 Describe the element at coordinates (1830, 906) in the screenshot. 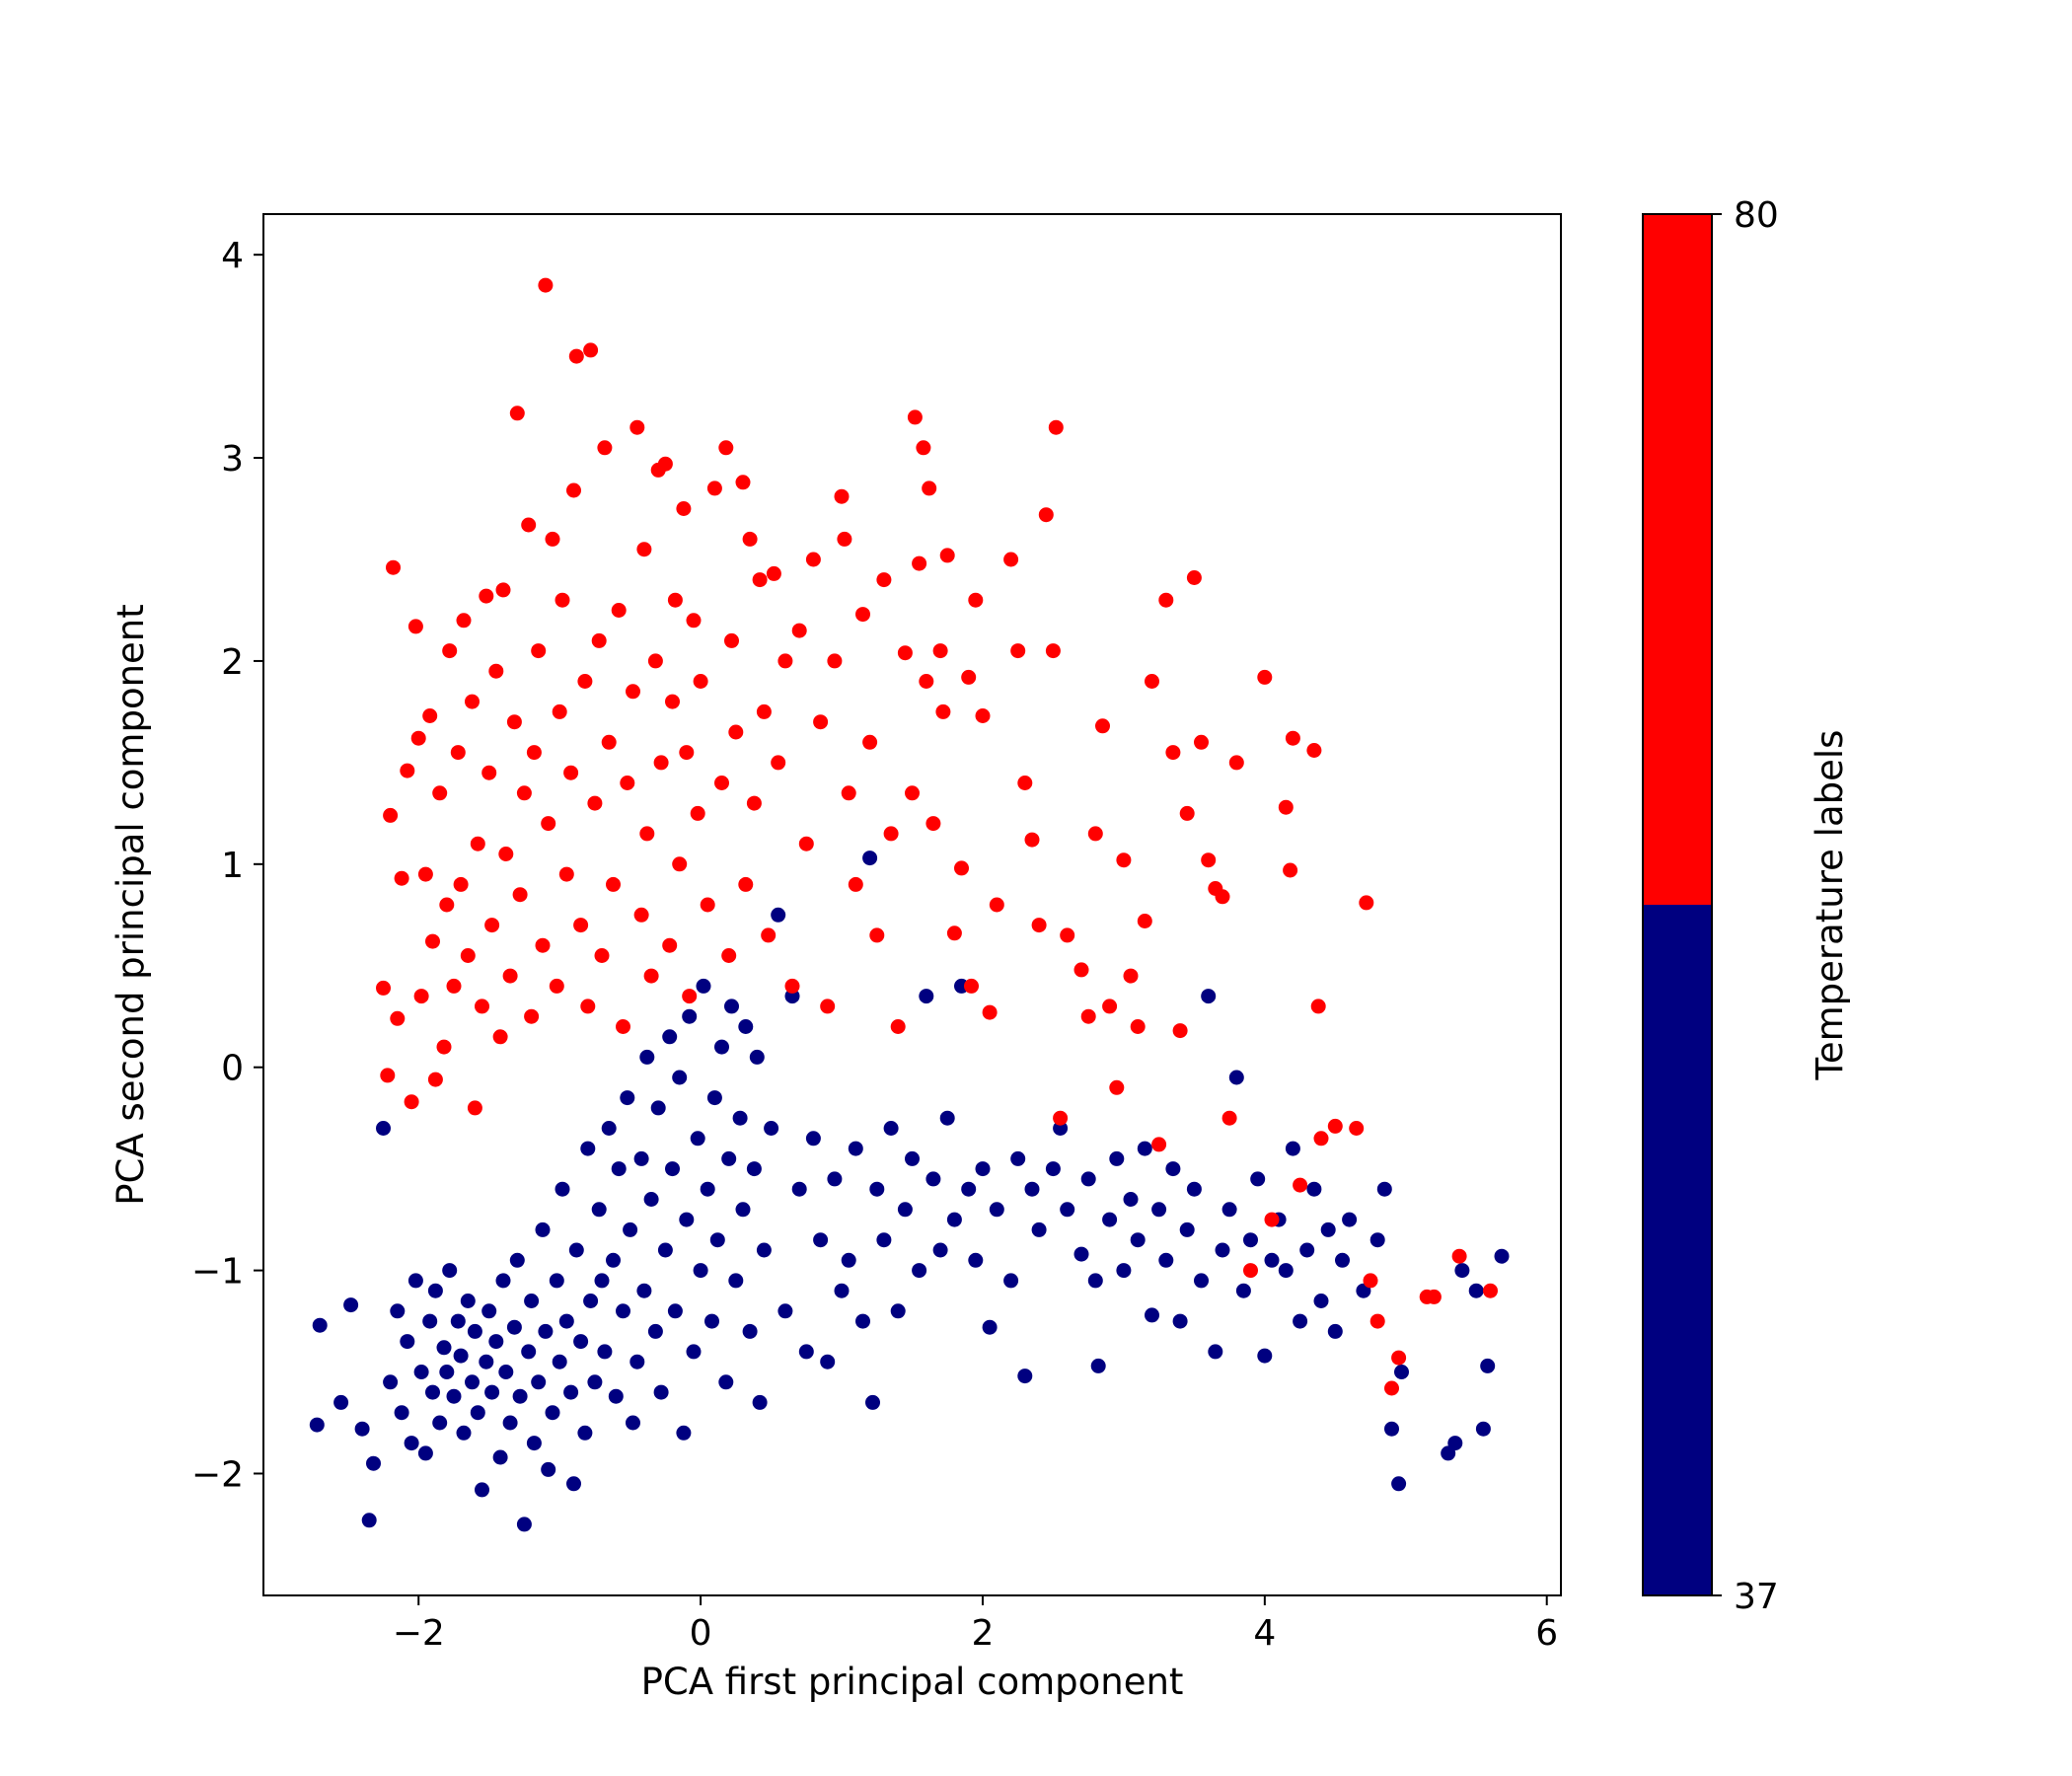

I see `colorbar-title: Temperature labels` at that location.